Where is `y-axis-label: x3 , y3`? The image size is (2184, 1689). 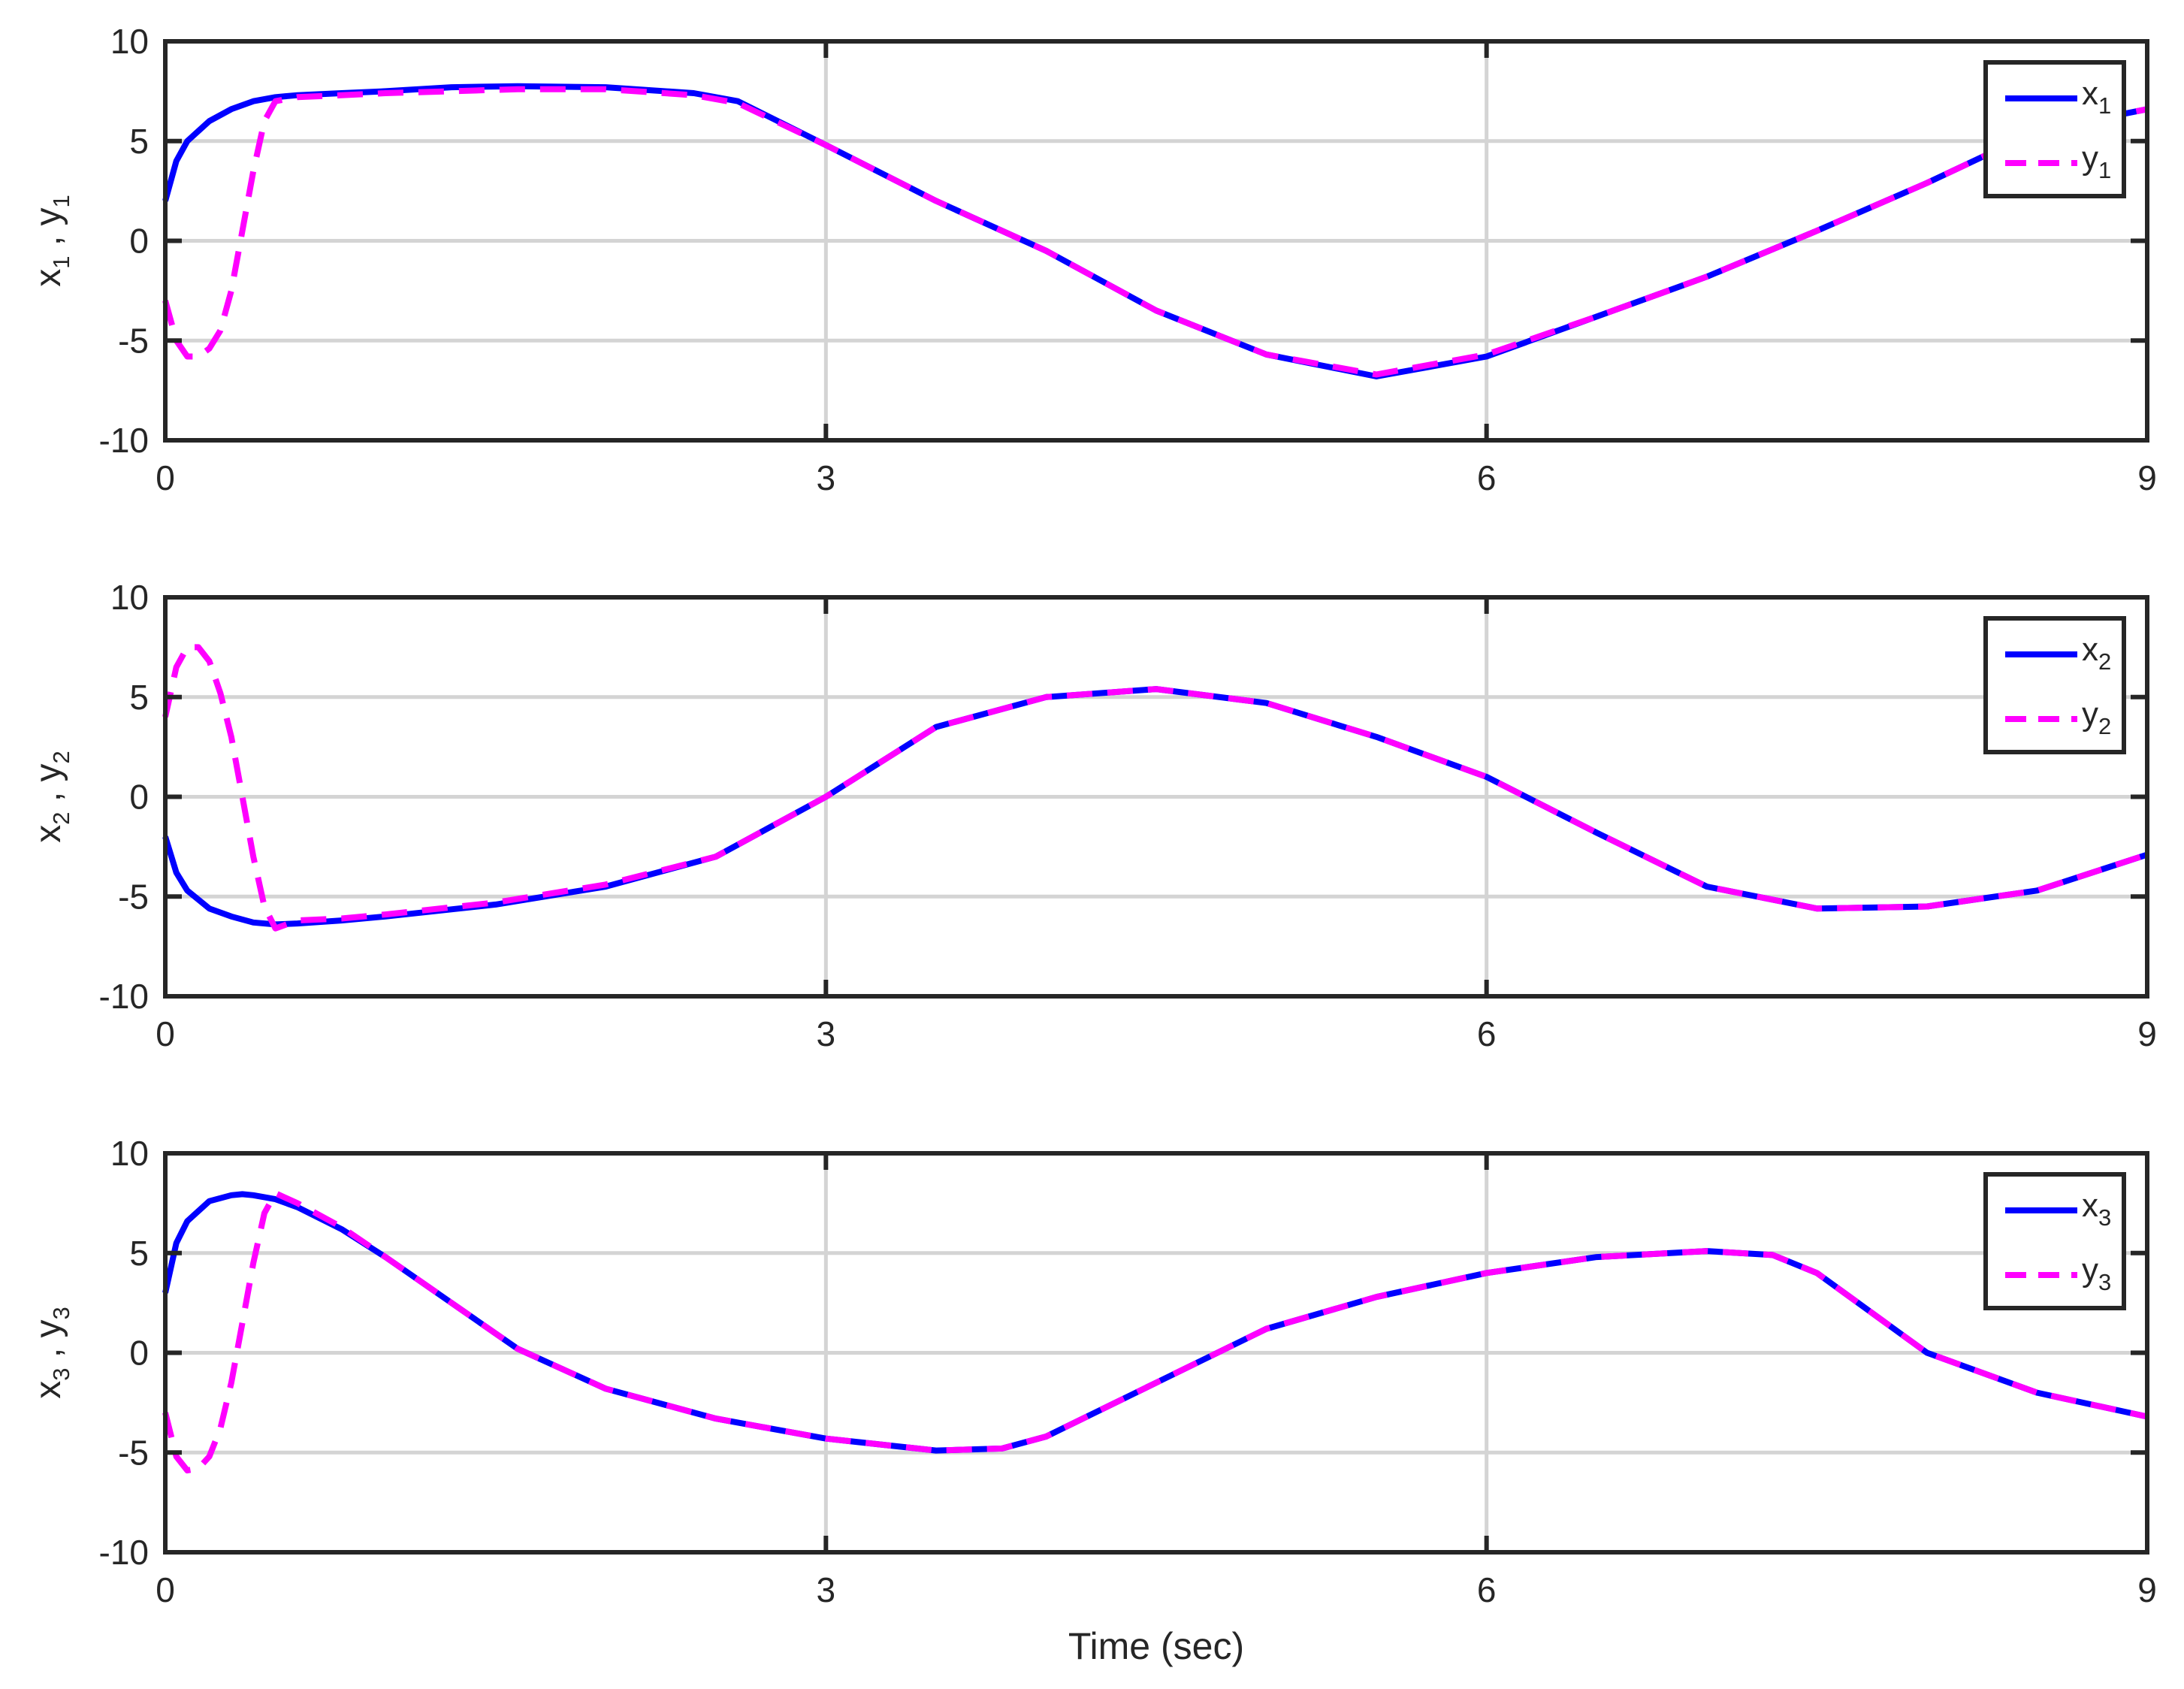 y-axis-label: x3 , y3 is located at coordinates (51, 1353).